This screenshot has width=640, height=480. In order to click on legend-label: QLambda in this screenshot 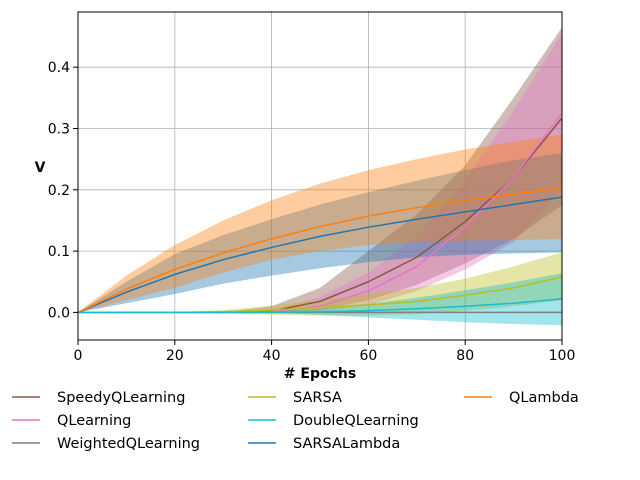, I will do `click(544, 398)`.